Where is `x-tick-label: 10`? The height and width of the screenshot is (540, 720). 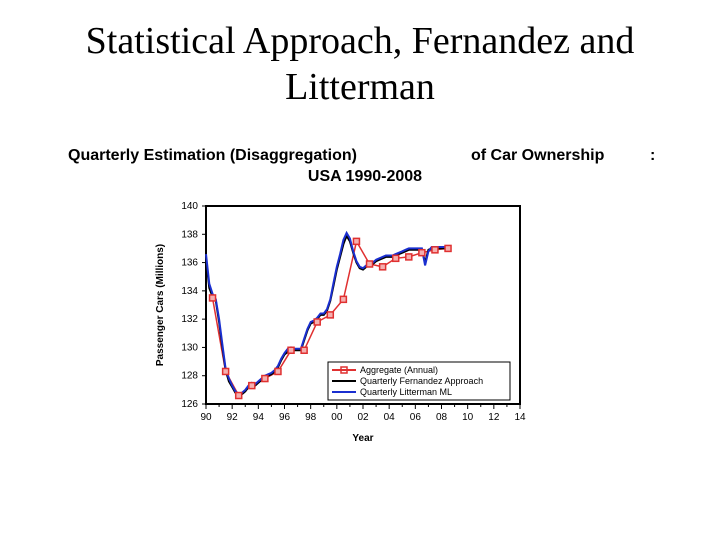
x-tick-label: 10 is located at coordinates (468, 417).